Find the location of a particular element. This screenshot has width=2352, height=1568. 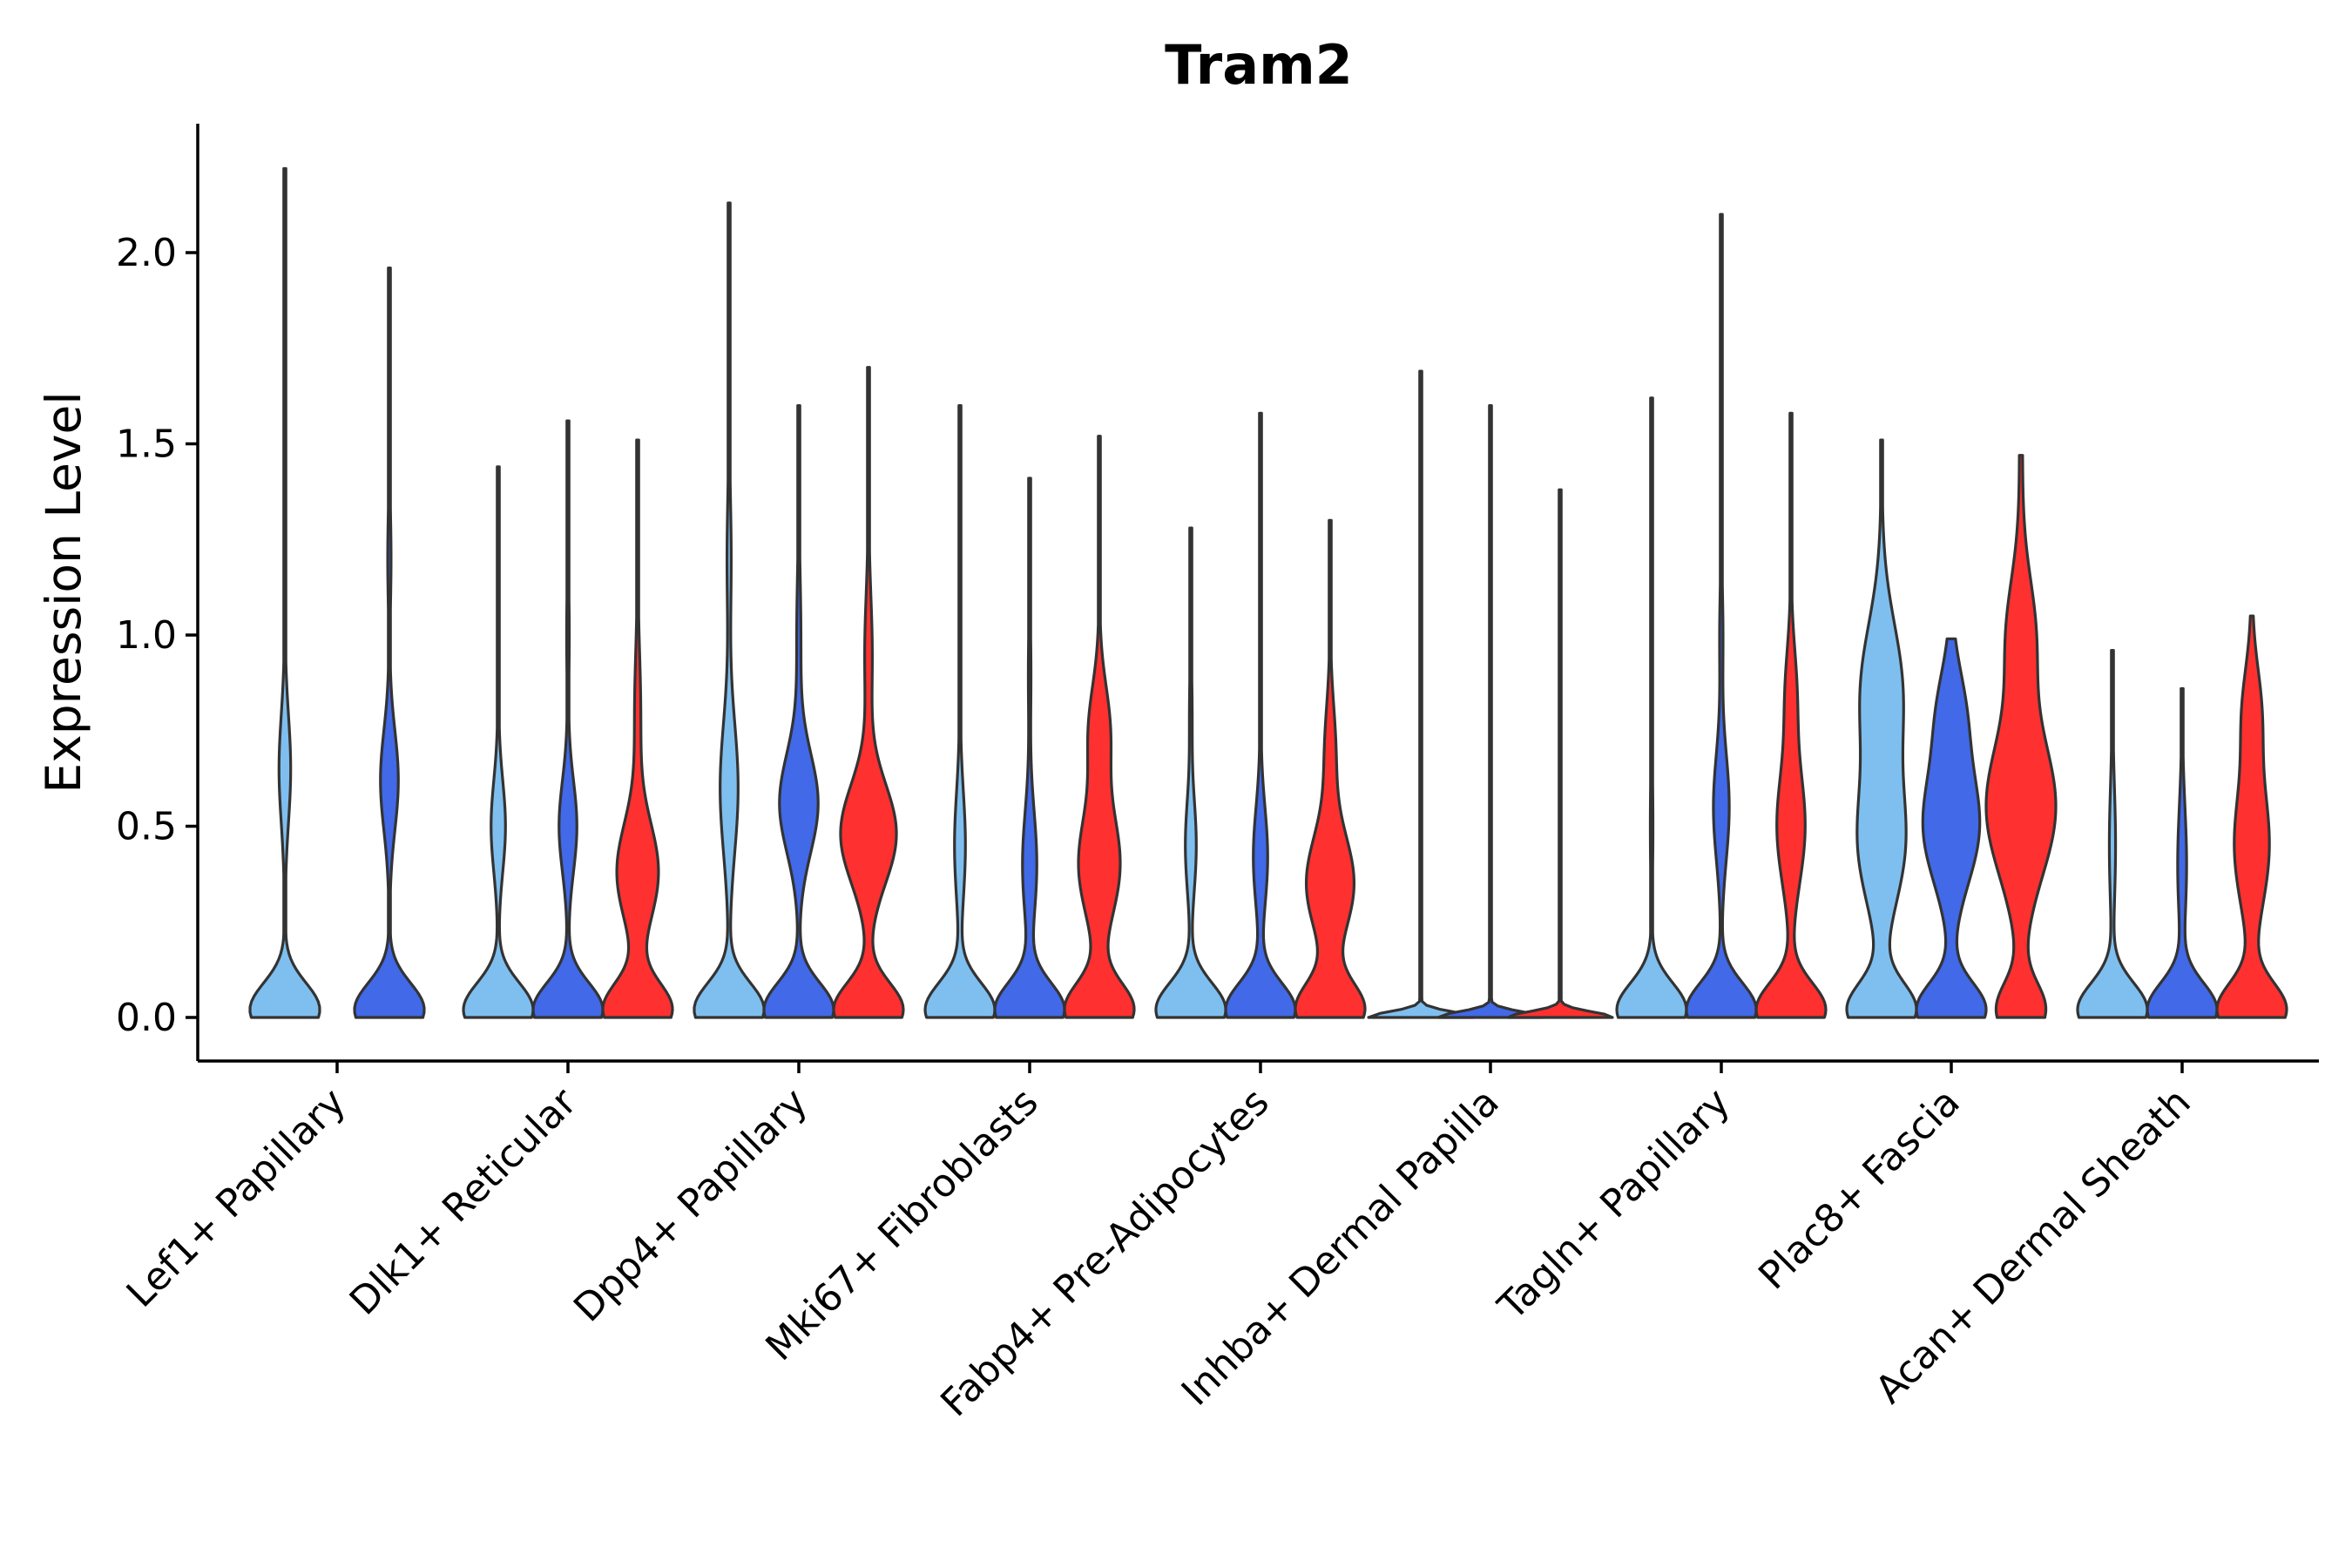

x-tick-label: Plac8+ Fascia is located at coordinates (1859, 1189).